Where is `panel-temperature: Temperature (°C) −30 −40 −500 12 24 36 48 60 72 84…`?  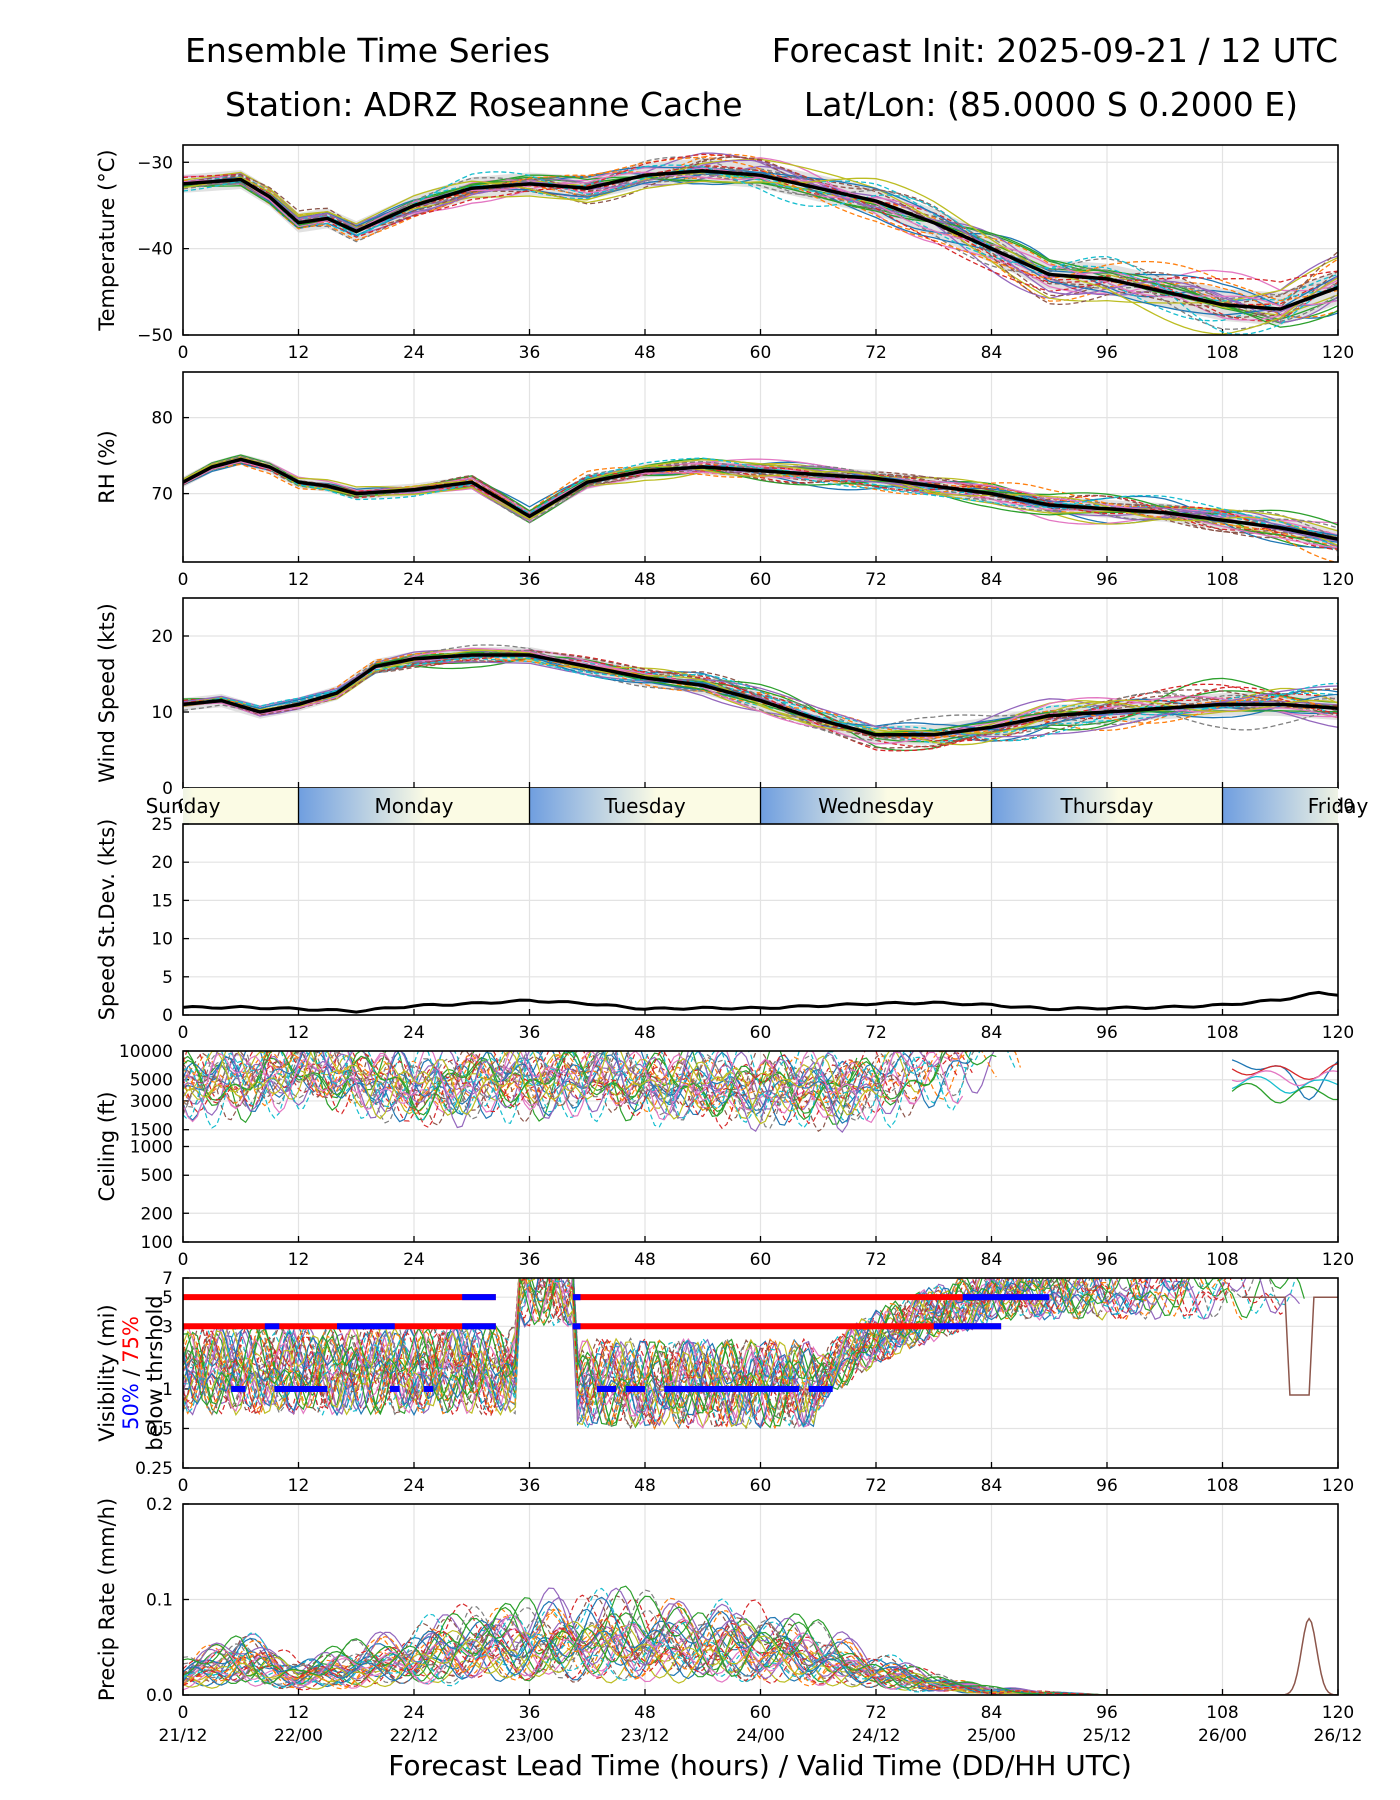
panel-temperature: Temperature (°C) −30 −40 −500 12 24 36 48 60 72 84… is located at coordinates (724, 253).